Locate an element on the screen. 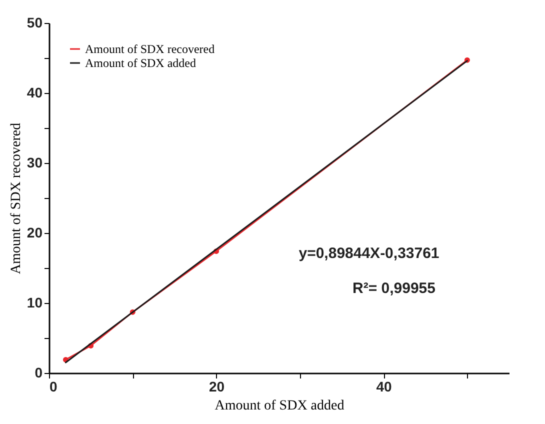  legend-label: Amount of SDX added is located at coordinates (140, 63).